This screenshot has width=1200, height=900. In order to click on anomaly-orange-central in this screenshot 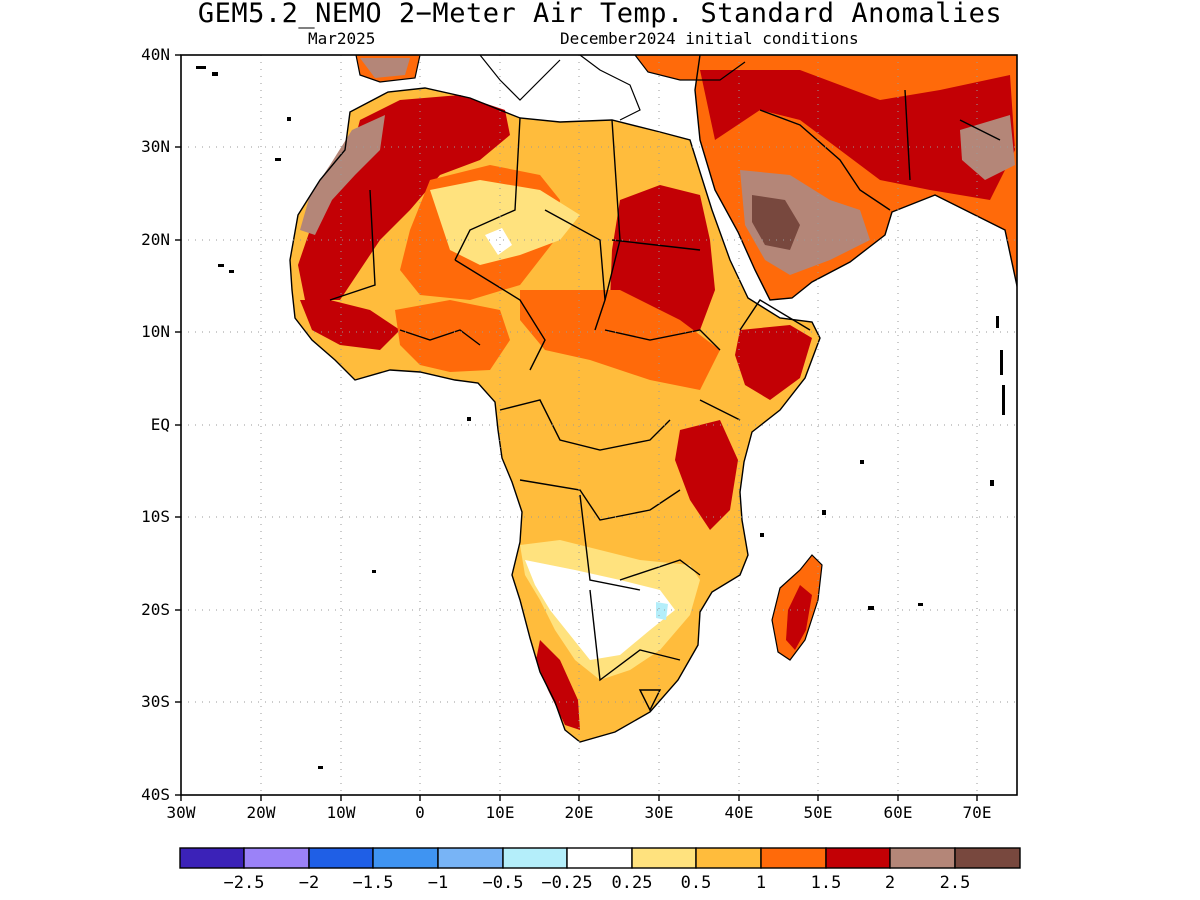, I will do `click(620, 340)`.